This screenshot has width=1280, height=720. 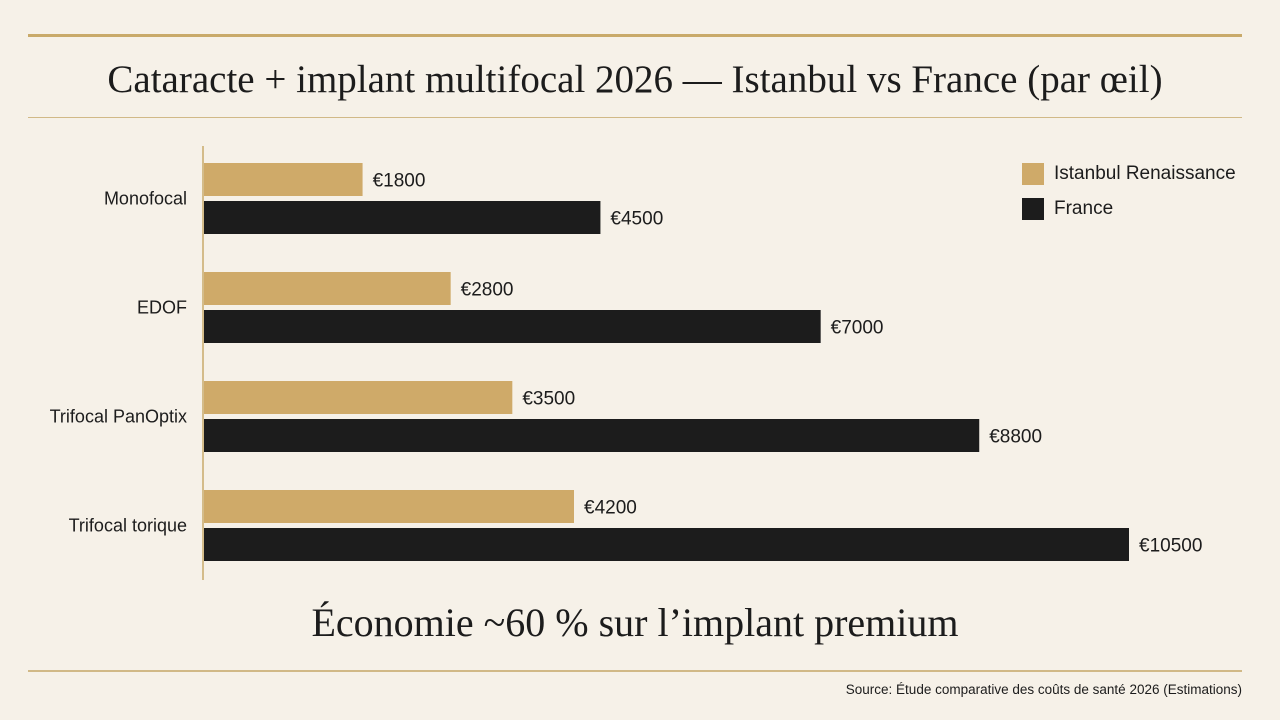 What do you see at coordinates (1145, 173) in the screenshot?
I see `legend-label-istanbul: Istanbul Renaissance` at bounding box center [1145, 173].